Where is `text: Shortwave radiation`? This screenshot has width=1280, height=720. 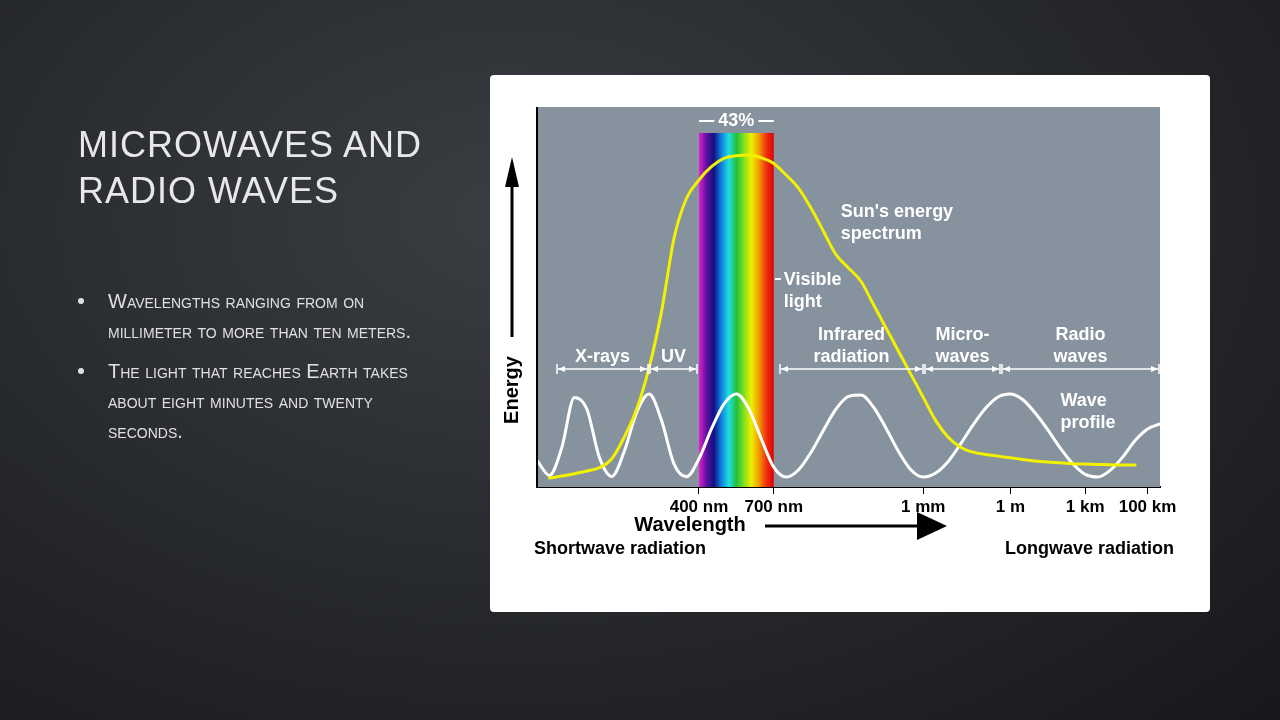
text: Shortwave radiation is located at coordinates (620, 547).